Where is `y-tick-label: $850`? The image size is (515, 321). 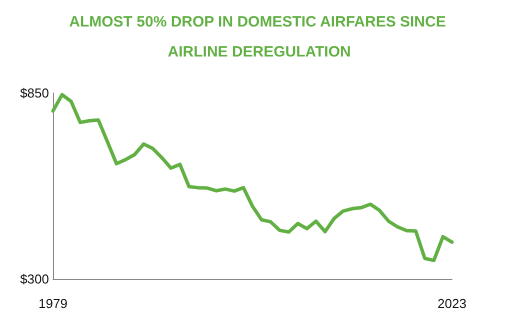
y-tick-label: $850 is located at coordinates (34, 93).